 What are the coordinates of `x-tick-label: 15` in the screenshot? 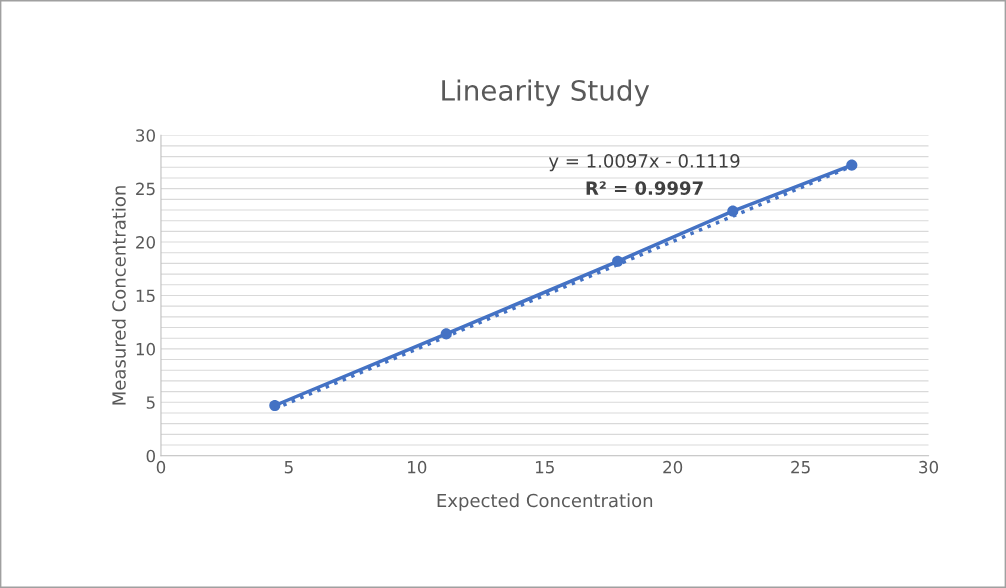 It's located at (544, 467).